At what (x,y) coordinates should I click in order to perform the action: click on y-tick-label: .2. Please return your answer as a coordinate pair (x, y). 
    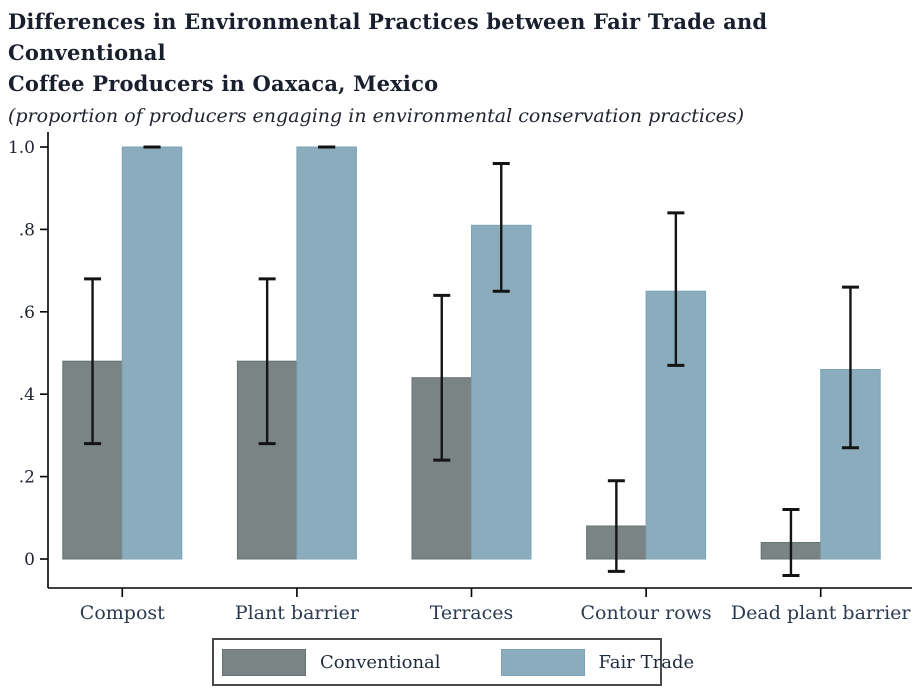
    Looking at the image, I should click on (27, 478).